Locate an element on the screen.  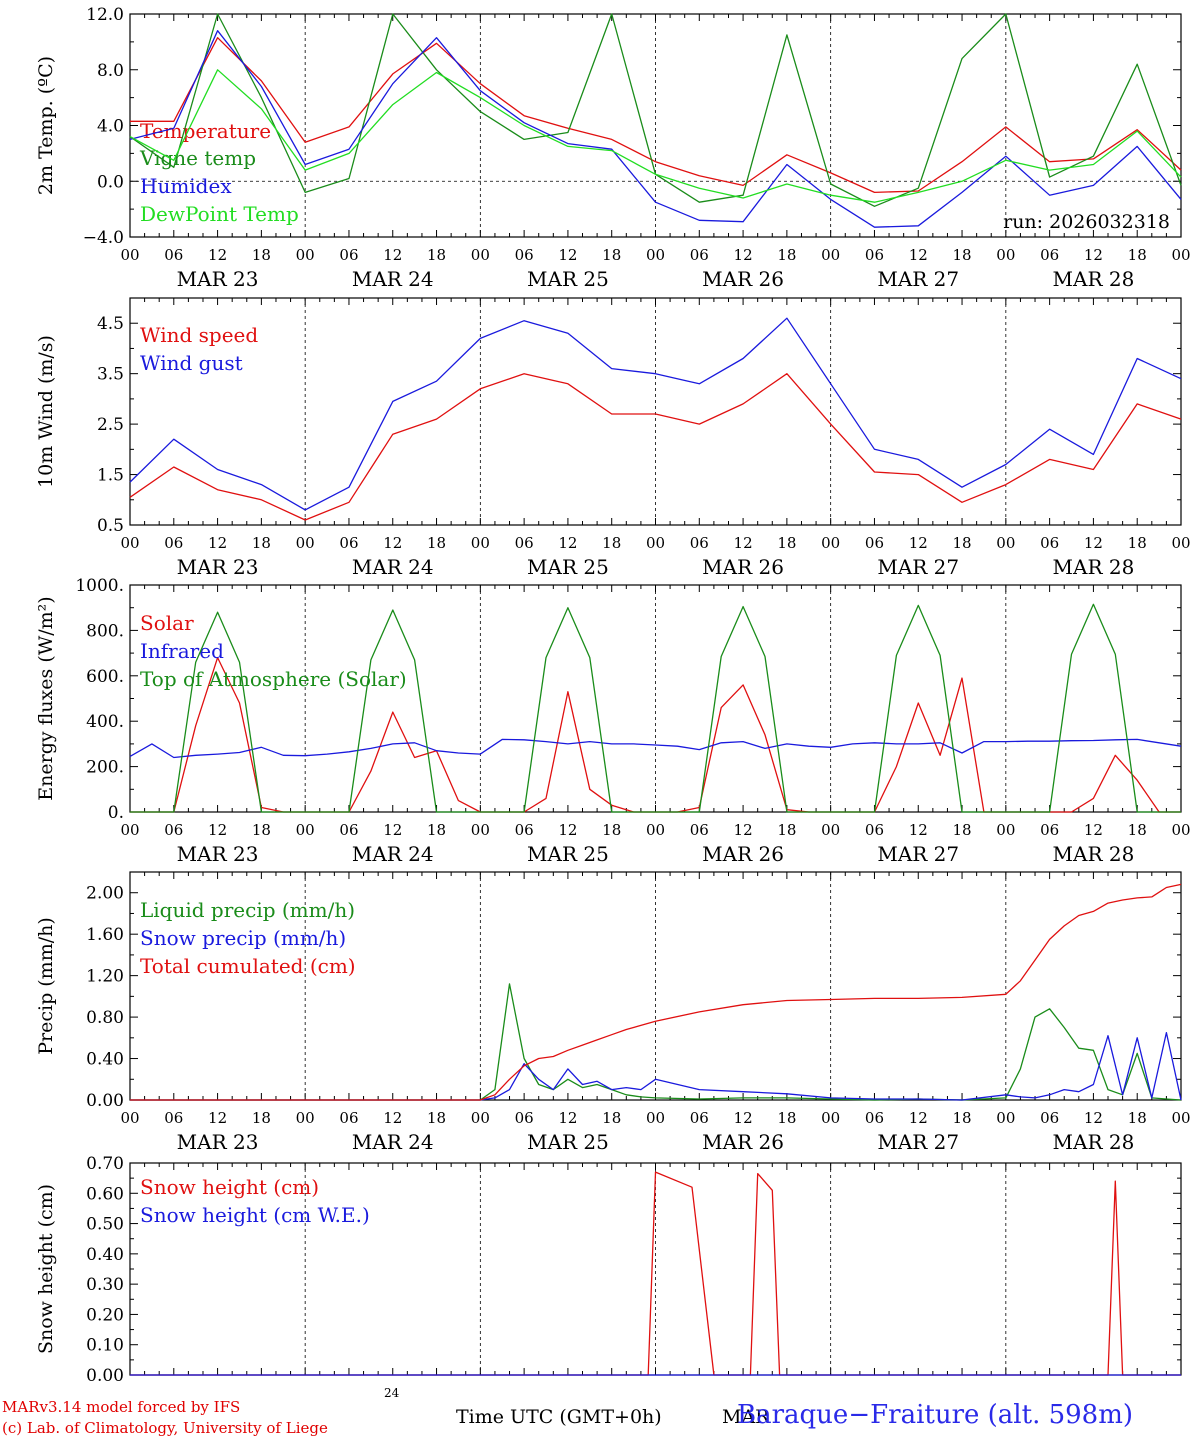
y-tick-label: 1.20 is located at coordinates (105, 977).